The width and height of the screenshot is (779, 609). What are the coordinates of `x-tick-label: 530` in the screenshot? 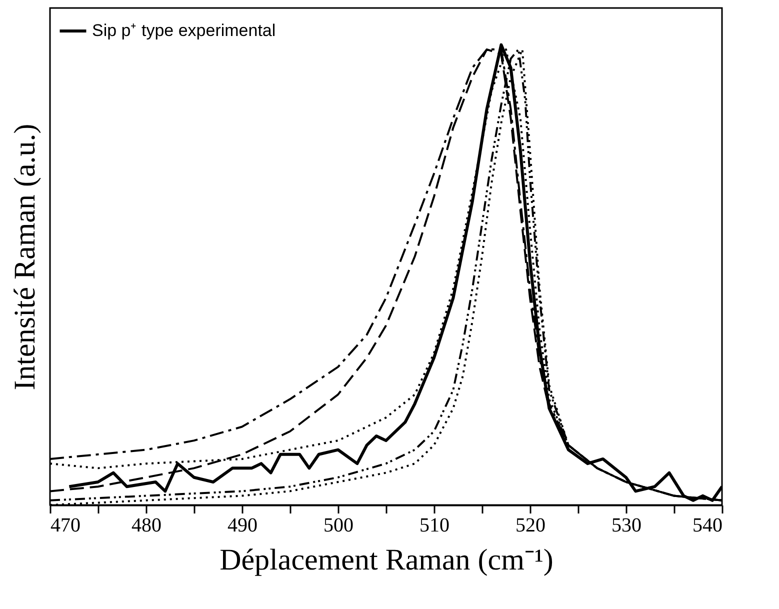 It's located at (627, 525).